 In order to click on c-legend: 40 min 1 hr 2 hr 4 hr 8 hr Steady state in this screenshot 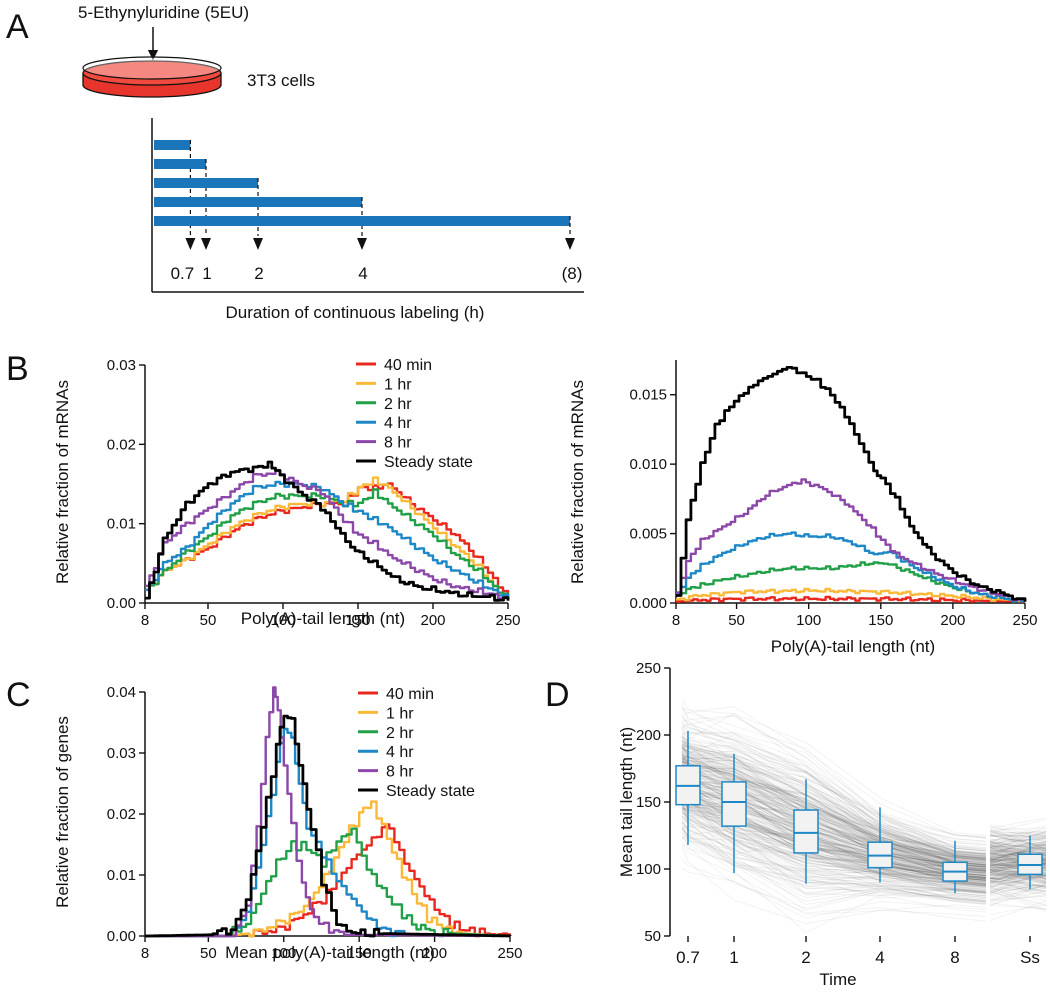, I will do `click(416, 743)`.